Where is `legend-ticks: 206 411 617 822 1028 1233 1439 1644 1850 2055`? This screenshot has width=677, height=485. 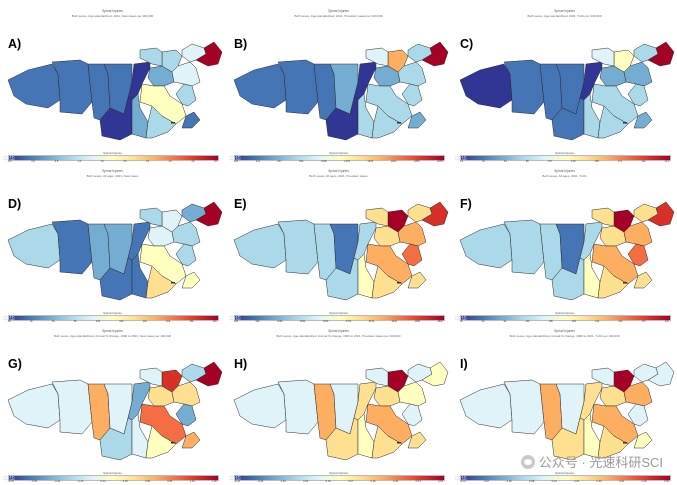
legend-ticks: 206 411 617 822 1028 1233 1439 1644 1850 2055 is located at coordinates (338, 161).